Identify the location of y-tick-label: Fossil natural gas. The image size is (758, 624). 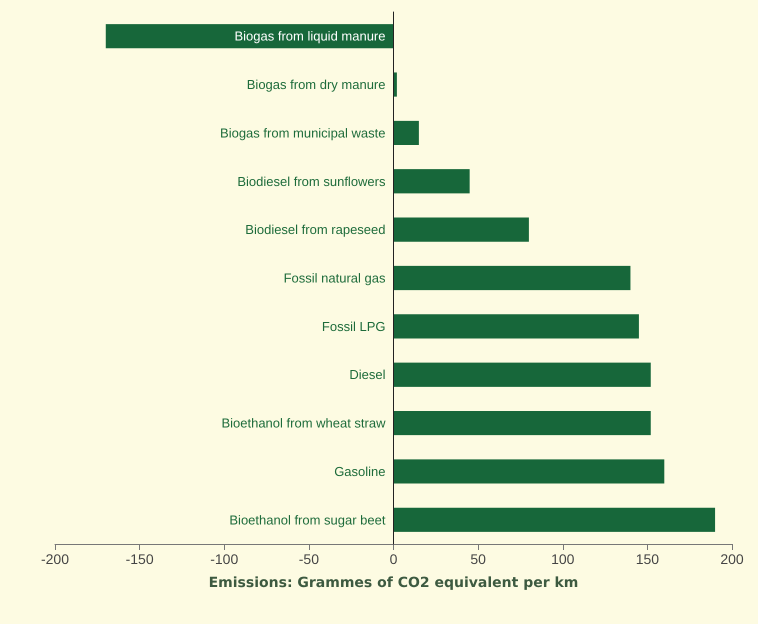
(335, 278).